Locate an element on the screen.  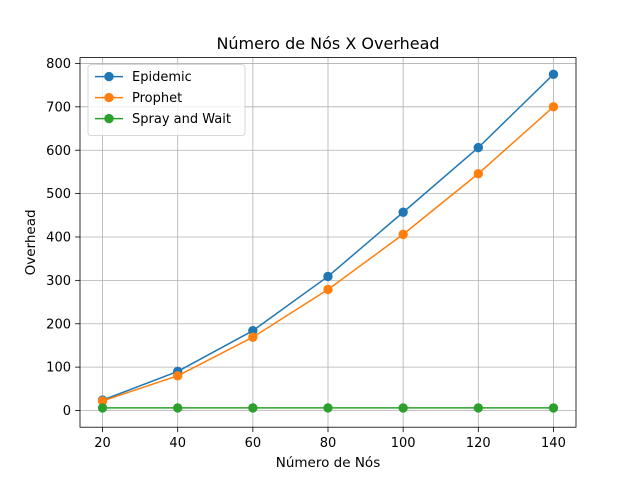
chart-title: Número de Nós X Overhead is located at coordinates (327, 43).